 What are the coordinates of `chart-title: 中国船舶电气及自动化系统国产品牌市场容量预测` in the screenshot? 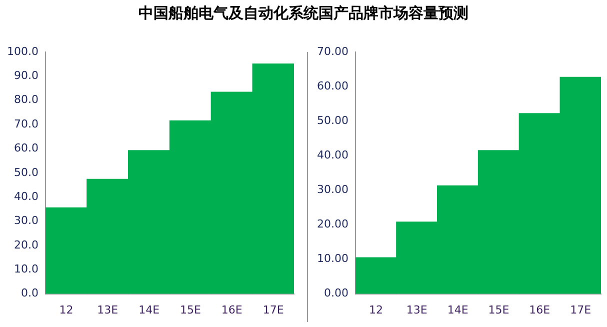 It's located at (304, 13).